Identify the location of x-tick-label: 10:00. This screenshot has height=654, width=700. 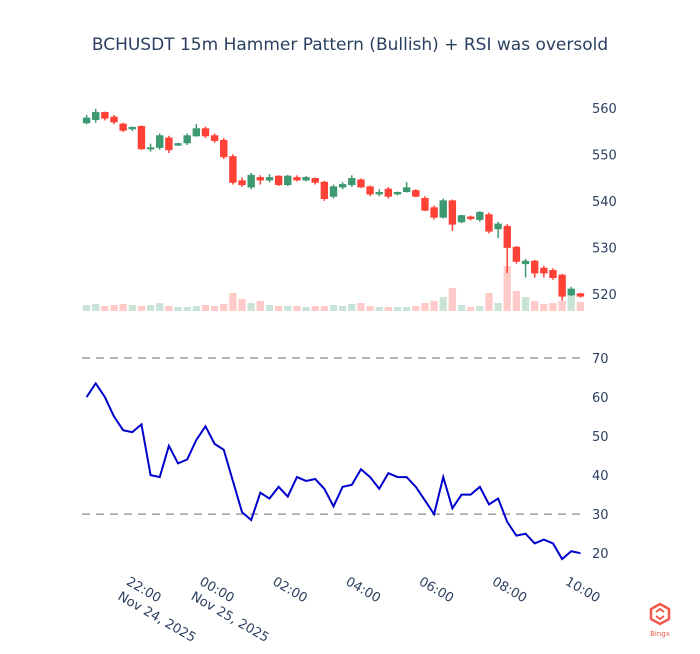
(582, 590).